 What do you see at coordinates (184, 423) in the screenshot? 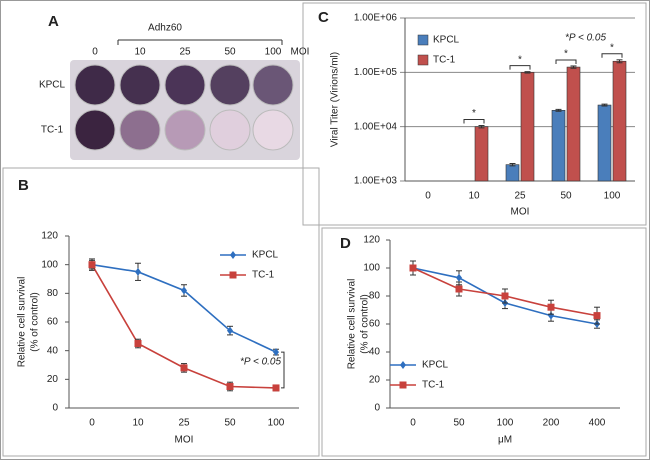
I see `x-tick-label: 25` at bounding box center [184, 423].